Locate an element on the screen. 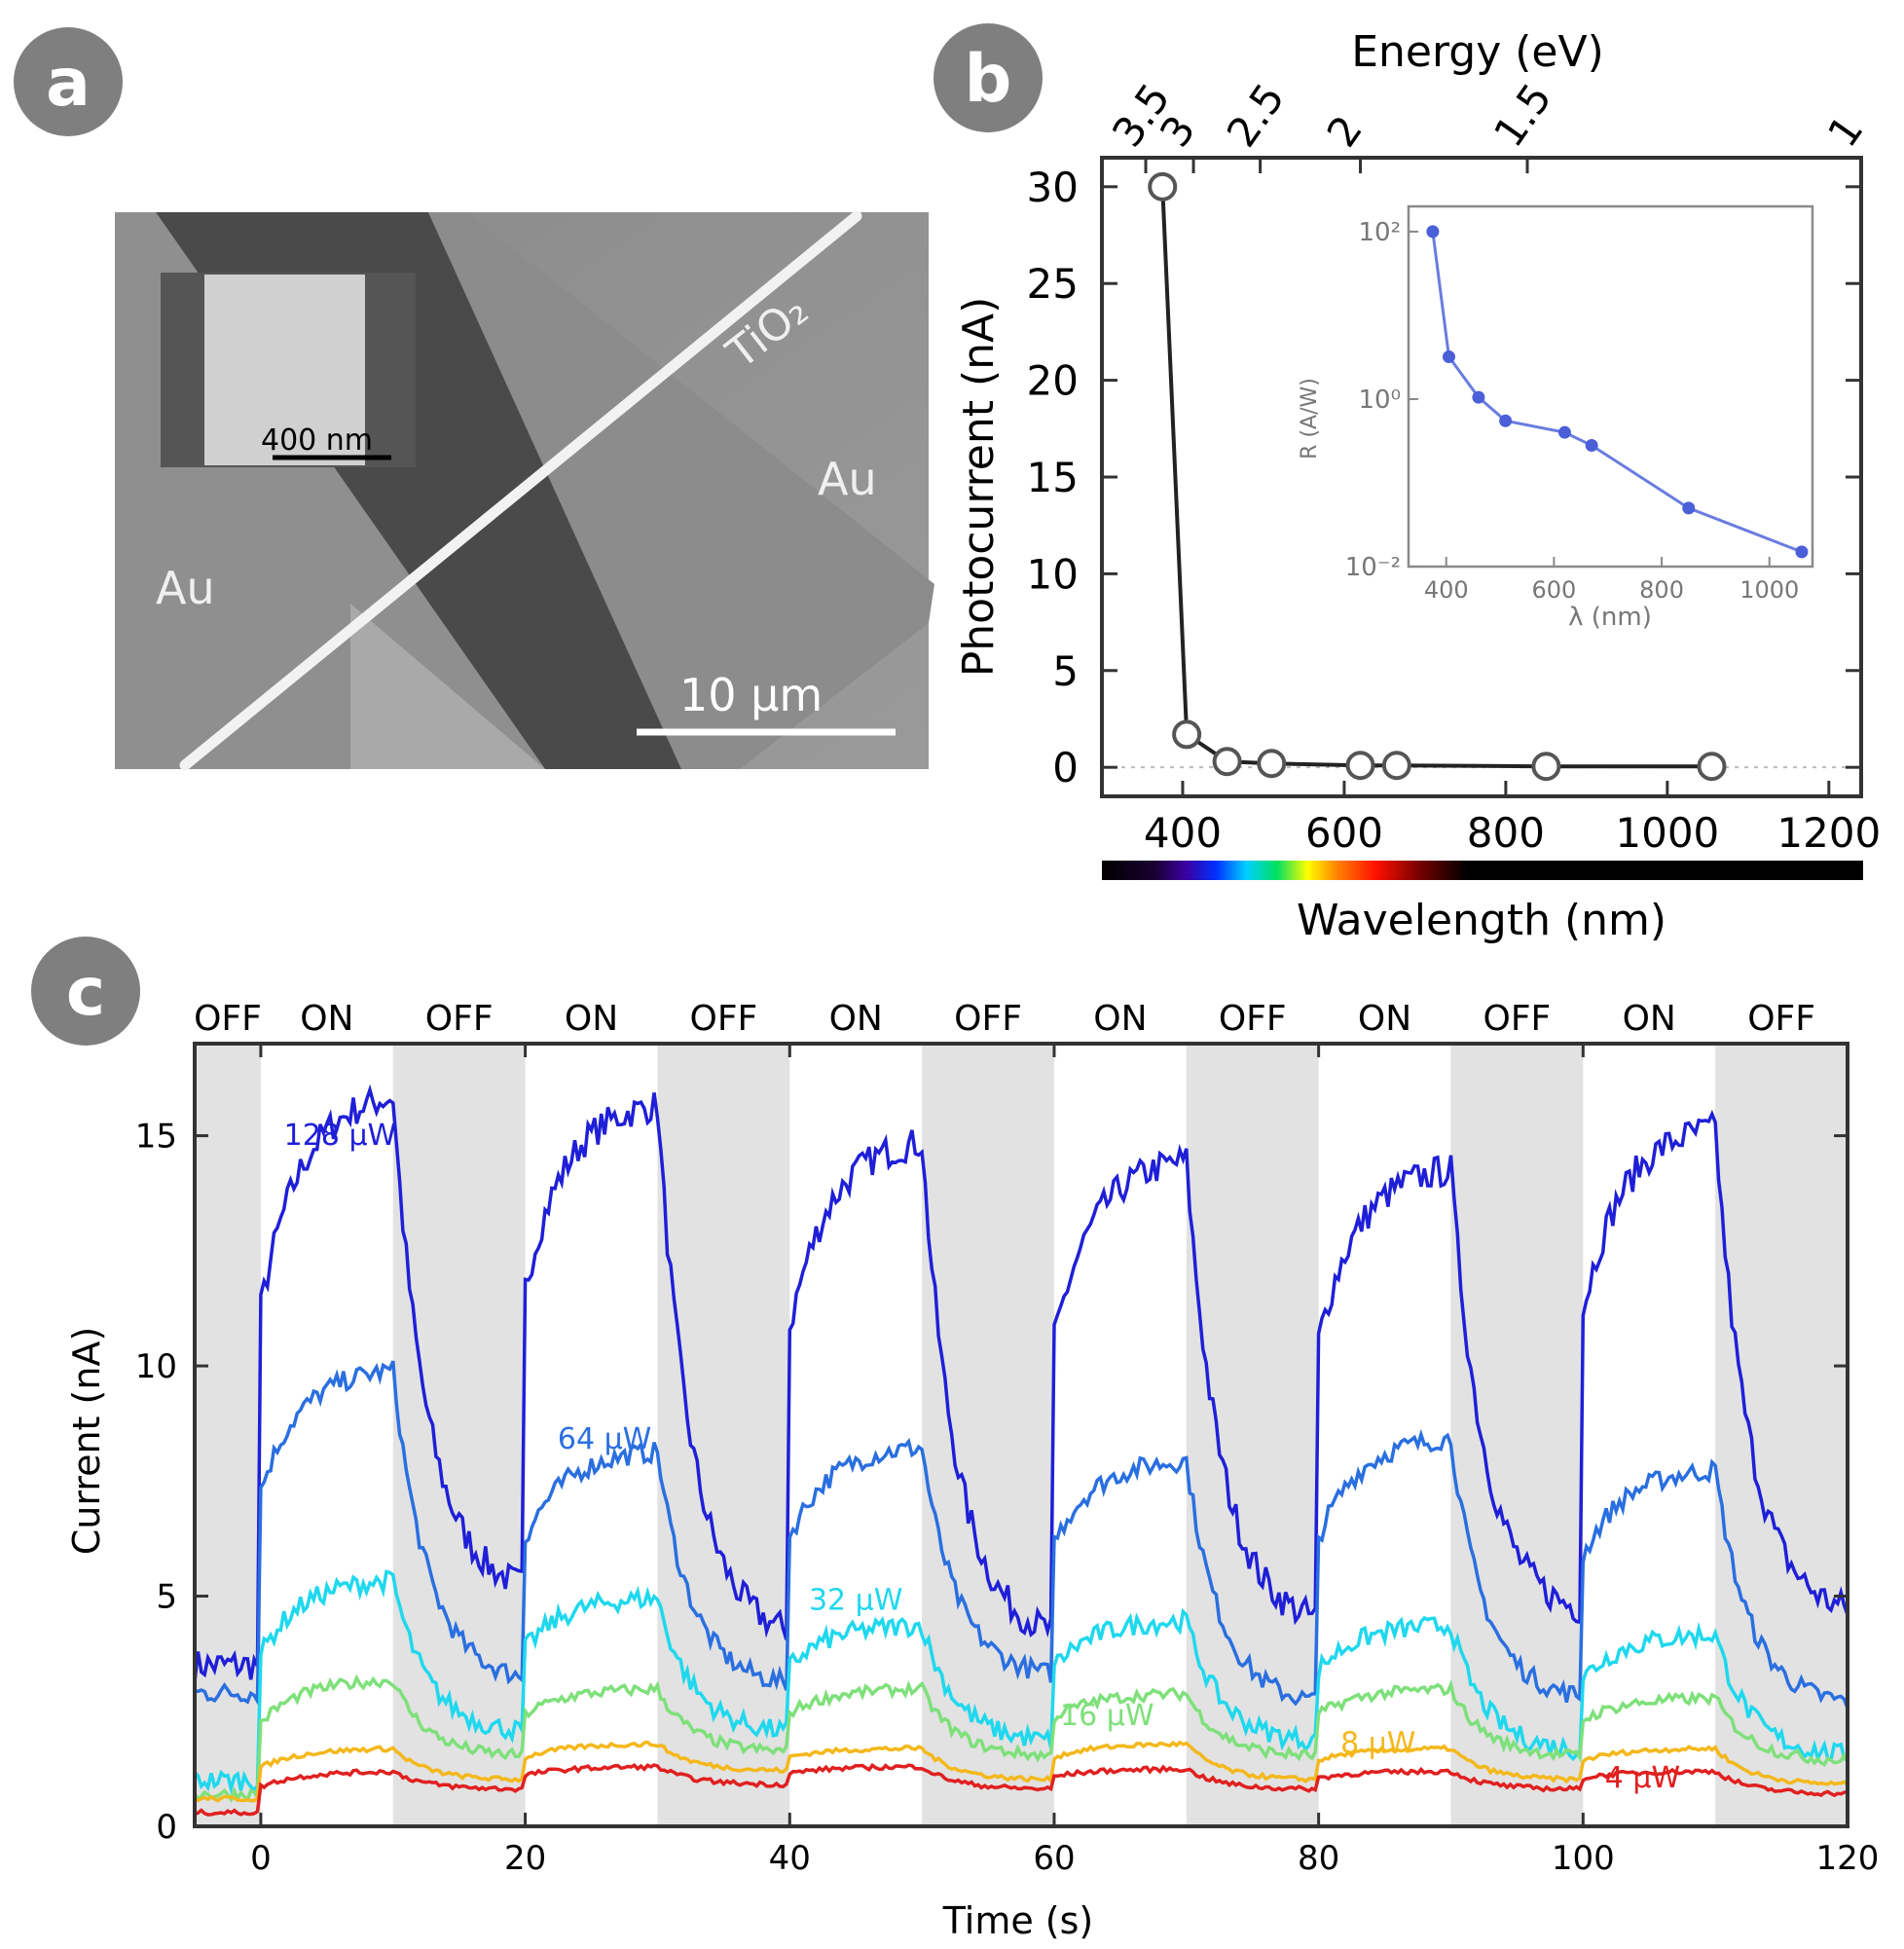  inset-y-label: R (A/W) is located at coordinates (1310, 419).